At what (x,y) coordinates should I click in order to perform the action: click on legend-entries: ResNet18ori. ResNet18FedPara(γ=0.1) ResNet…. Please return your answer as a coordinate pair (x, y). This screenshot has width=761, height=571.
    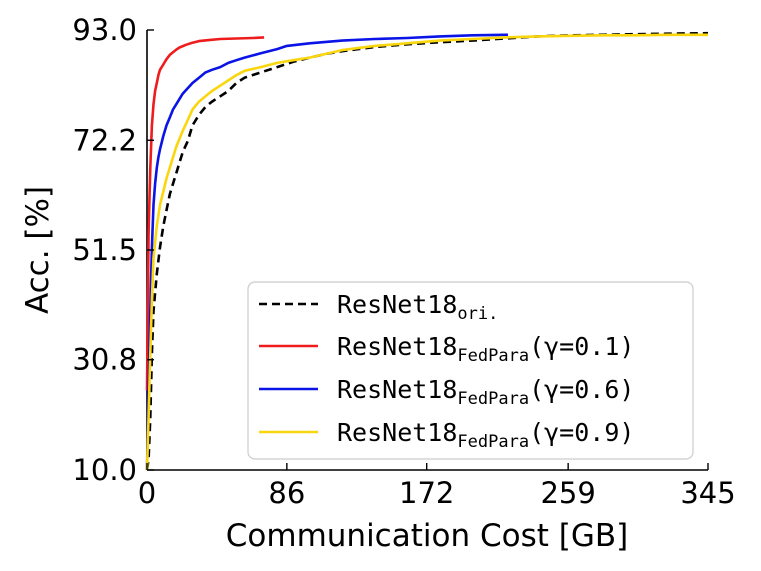
    Looking at the image, I should click on (446, 371).